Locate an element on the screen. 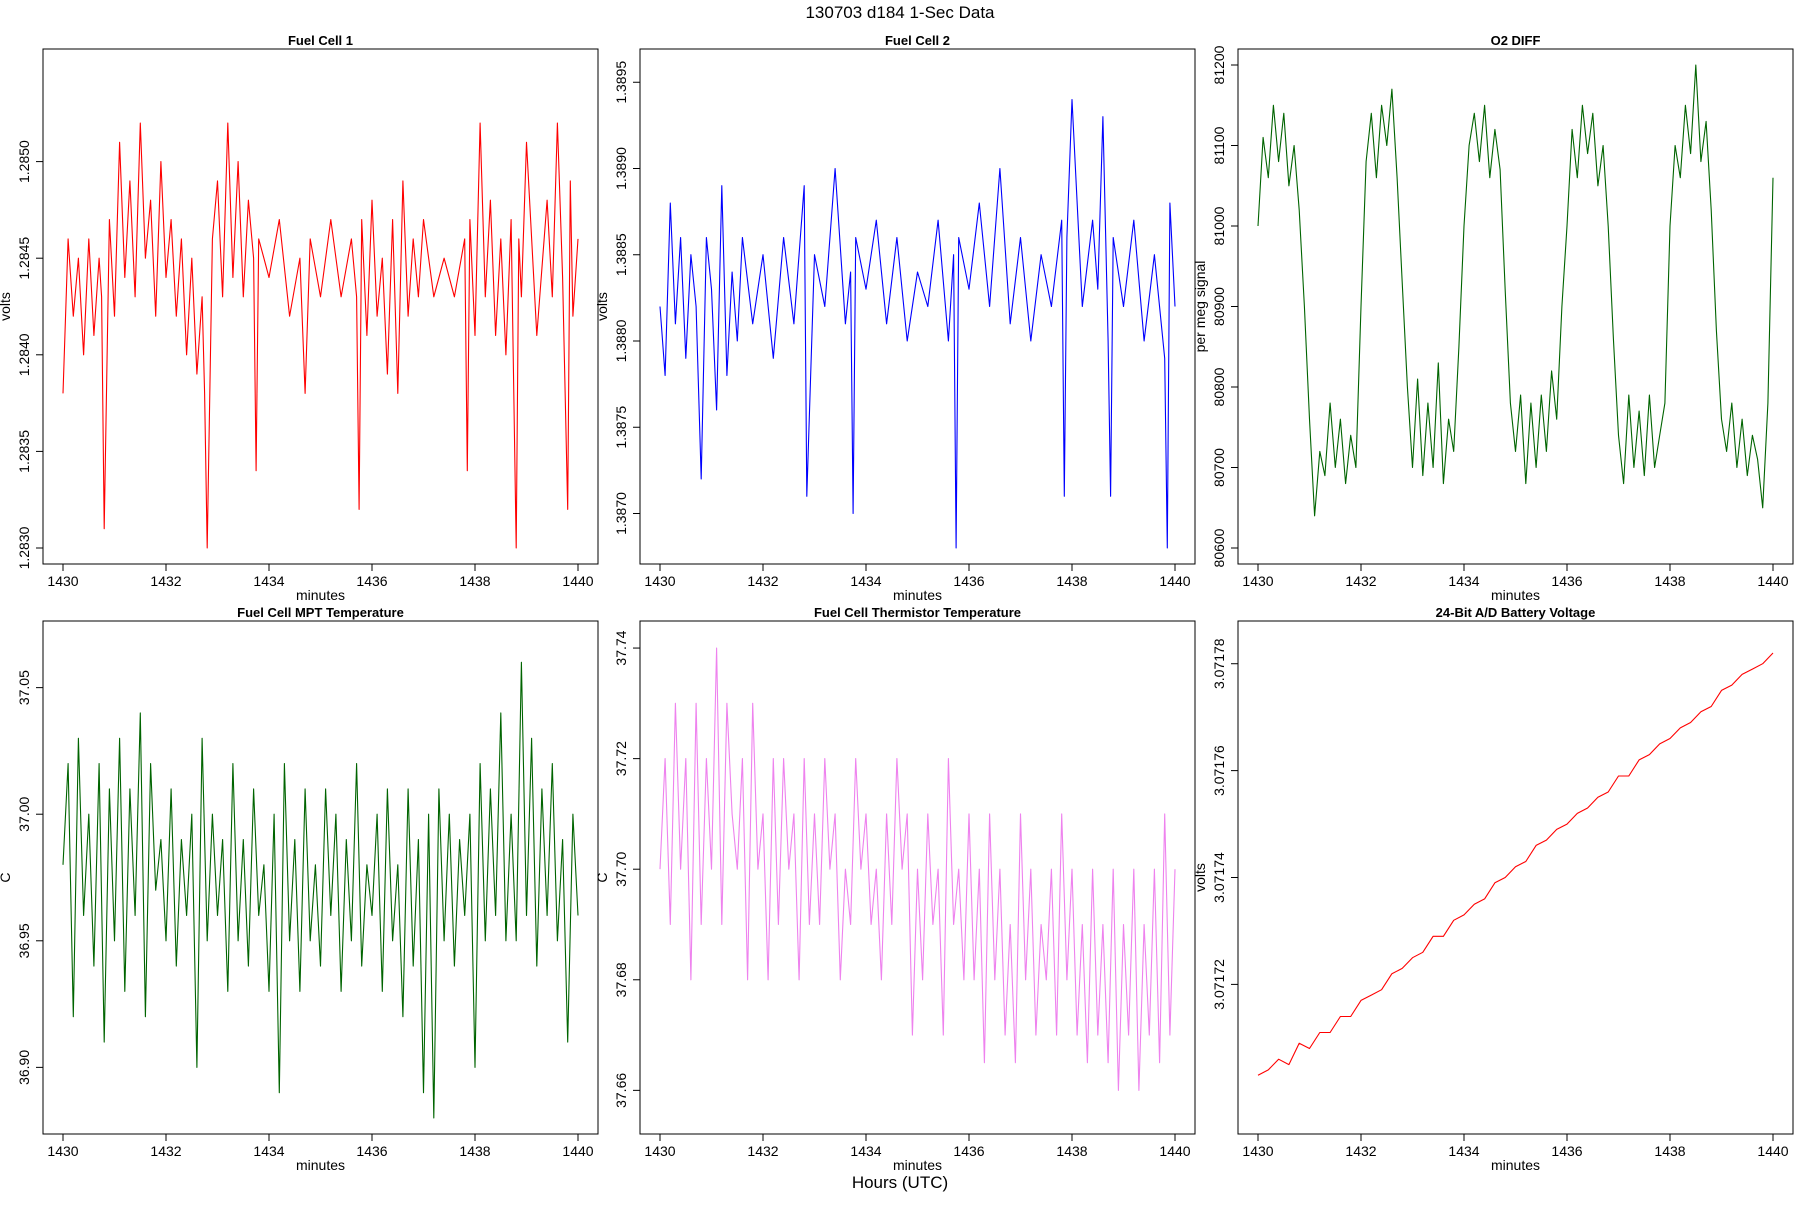 This screenshot has width=1800, height=1205. figure-footer-label: Hours (UTC) is located at coordinates (900, 1182).